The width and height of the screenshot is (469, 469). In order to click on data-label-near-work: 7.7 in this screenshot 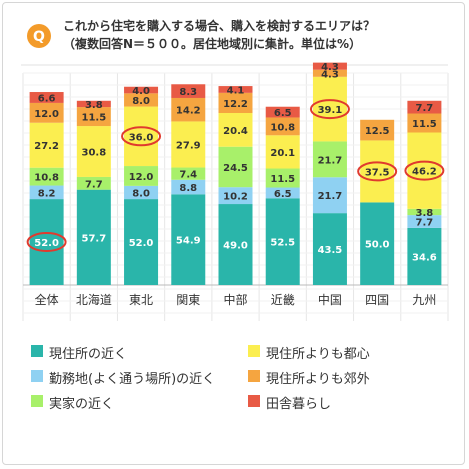, I will do `click(425, 222)`.